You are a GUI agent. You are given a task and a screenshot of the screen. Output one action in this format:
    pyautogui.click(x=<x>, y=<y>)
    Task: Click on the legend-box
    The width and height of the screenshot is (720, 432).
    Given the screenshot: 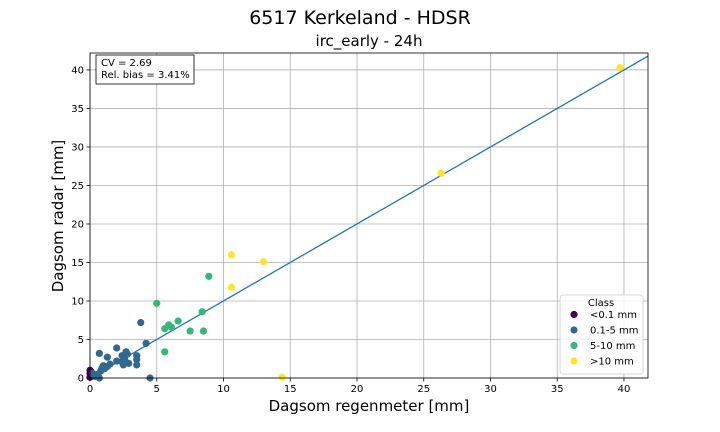 What is the action you would take?
    pyautogui.click(x=601, y=334)
    